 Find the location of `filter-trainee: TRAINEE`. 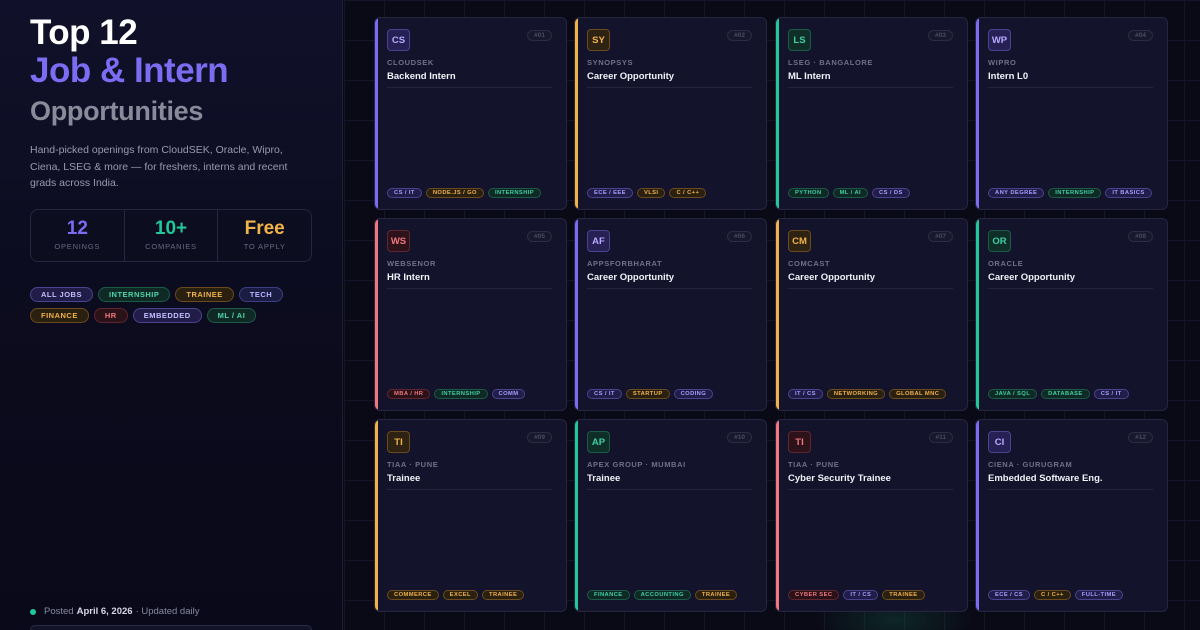

filter-trainee: TRAINEE is located at coordinates (204, 294).